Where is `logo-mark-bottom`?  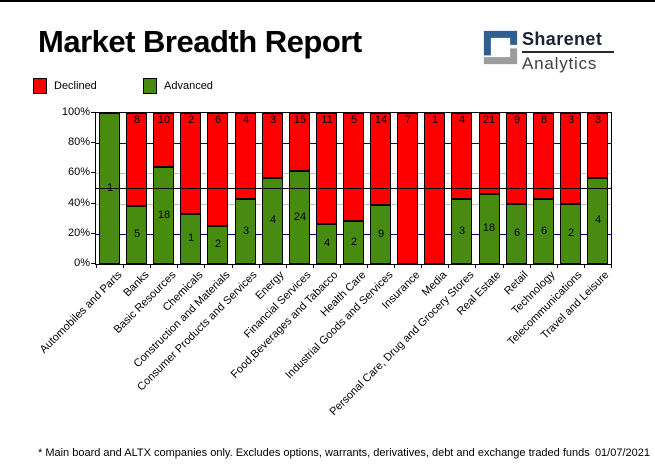 logo-mark-bottom is located at coordinates (500, 56).